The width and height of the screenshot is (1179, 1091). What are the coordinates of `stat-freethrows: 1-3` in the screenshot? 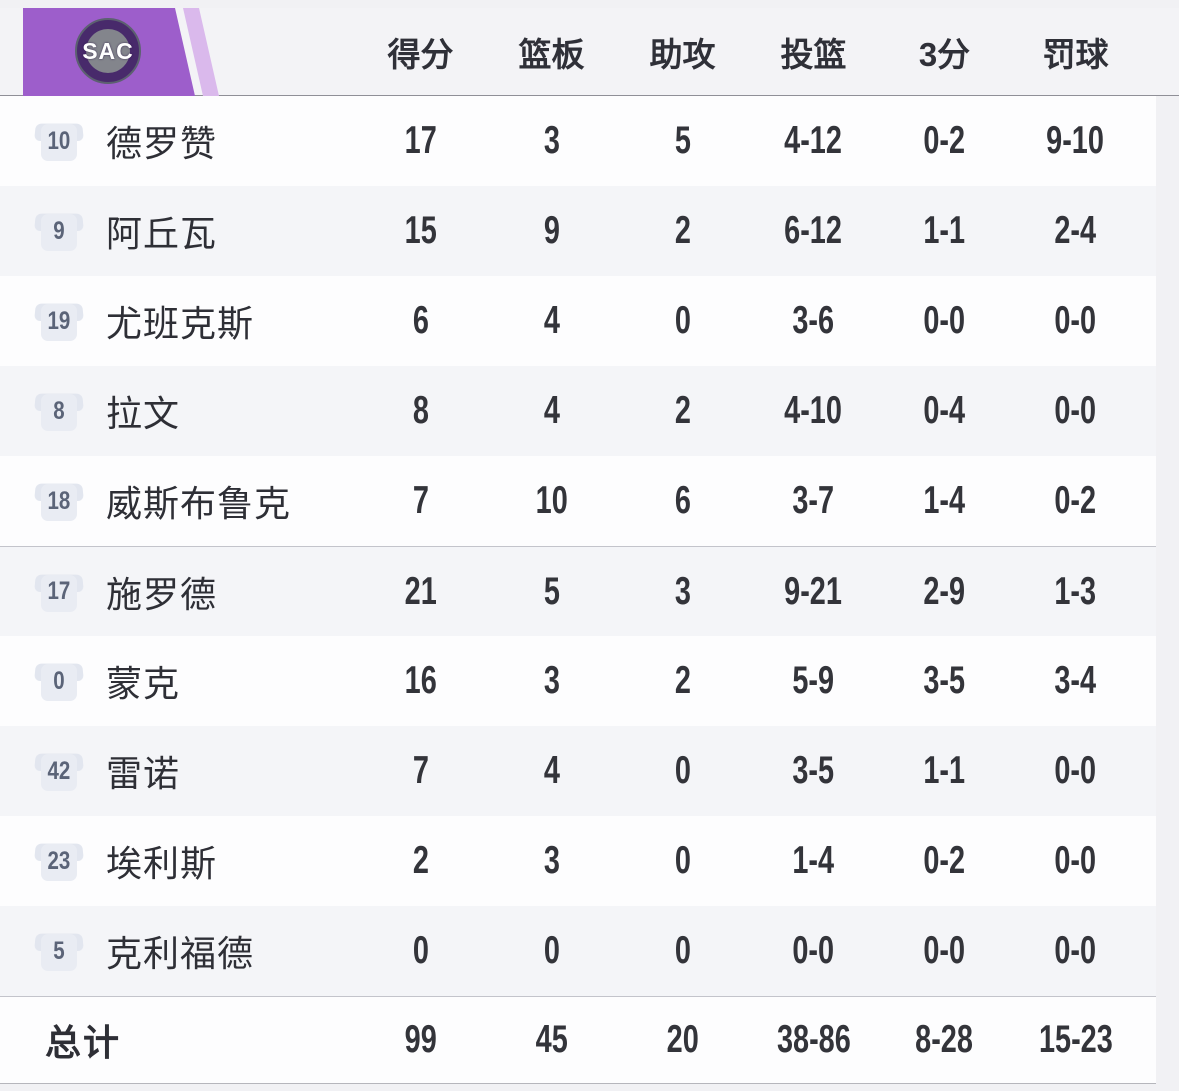 It's located at (1075, 591).